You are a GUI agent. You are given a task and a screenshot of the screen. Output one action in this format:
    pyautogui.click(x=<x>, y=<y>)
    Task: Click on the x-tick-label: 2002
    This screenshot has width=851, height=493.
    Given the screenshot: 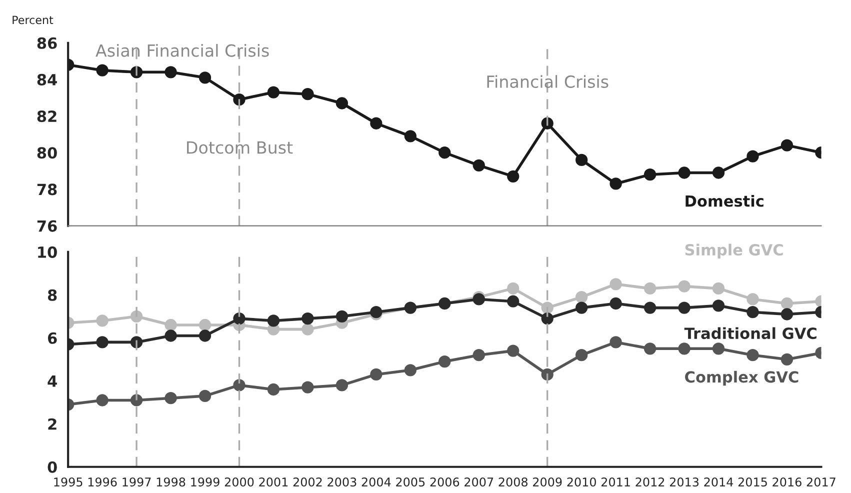 What is the action you would take?
    pyautogui.click(x=307, y=482)
    